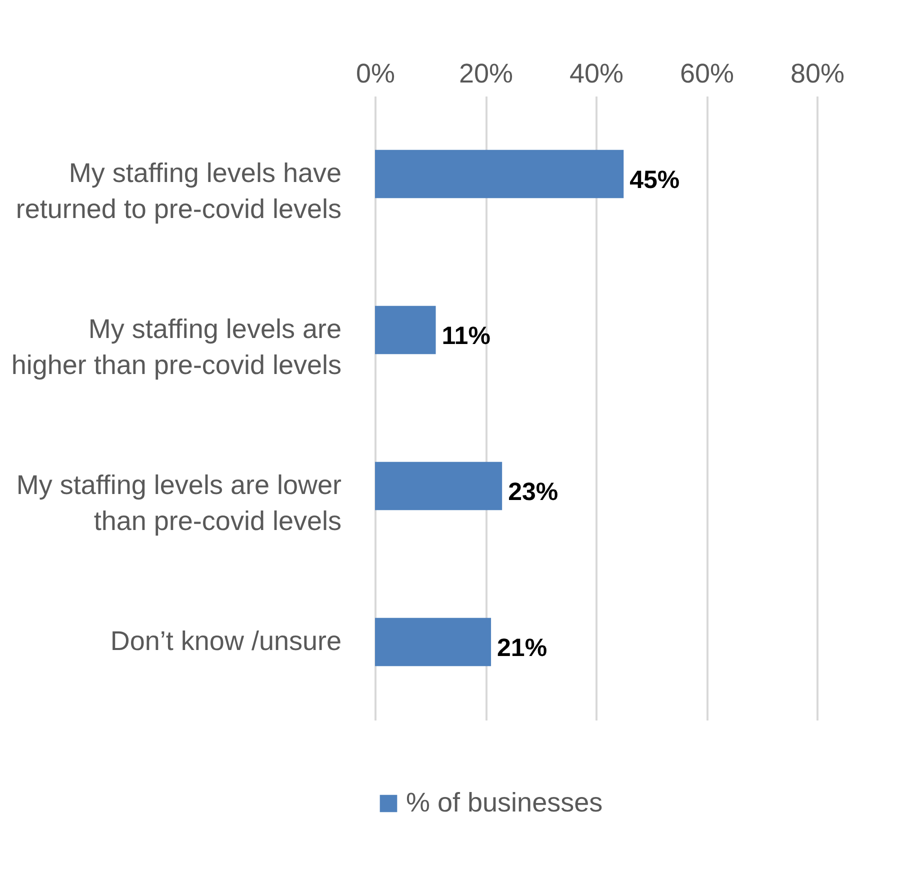  I want to click on y-tick-label: My staffing levels have returned to pre-covid levels, so click(179, 191).